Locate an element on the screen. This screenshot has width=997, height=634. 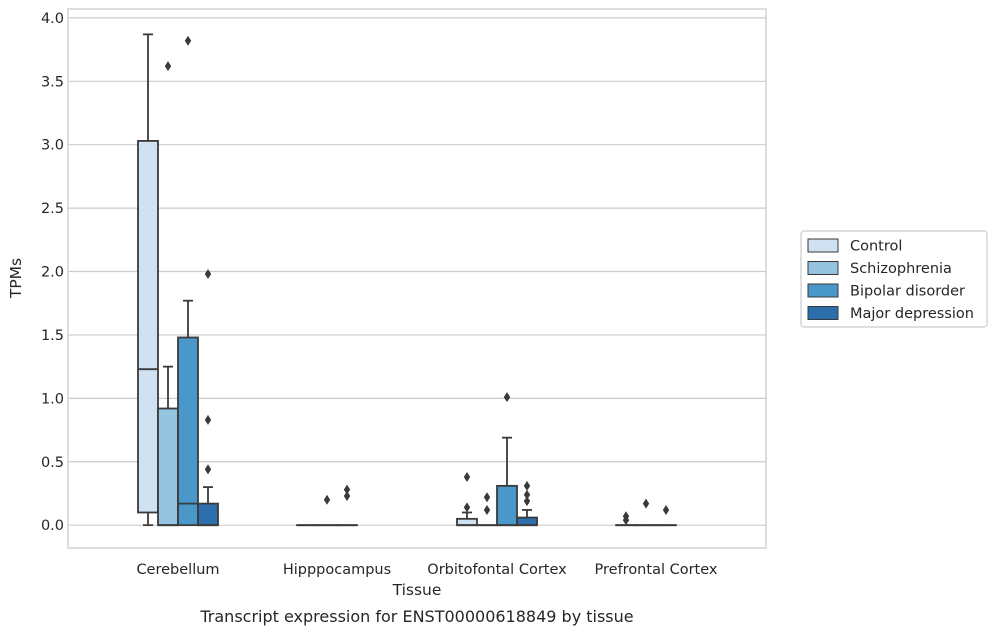
y-tick-label: 0.5 is located at coordinates (52, 463).